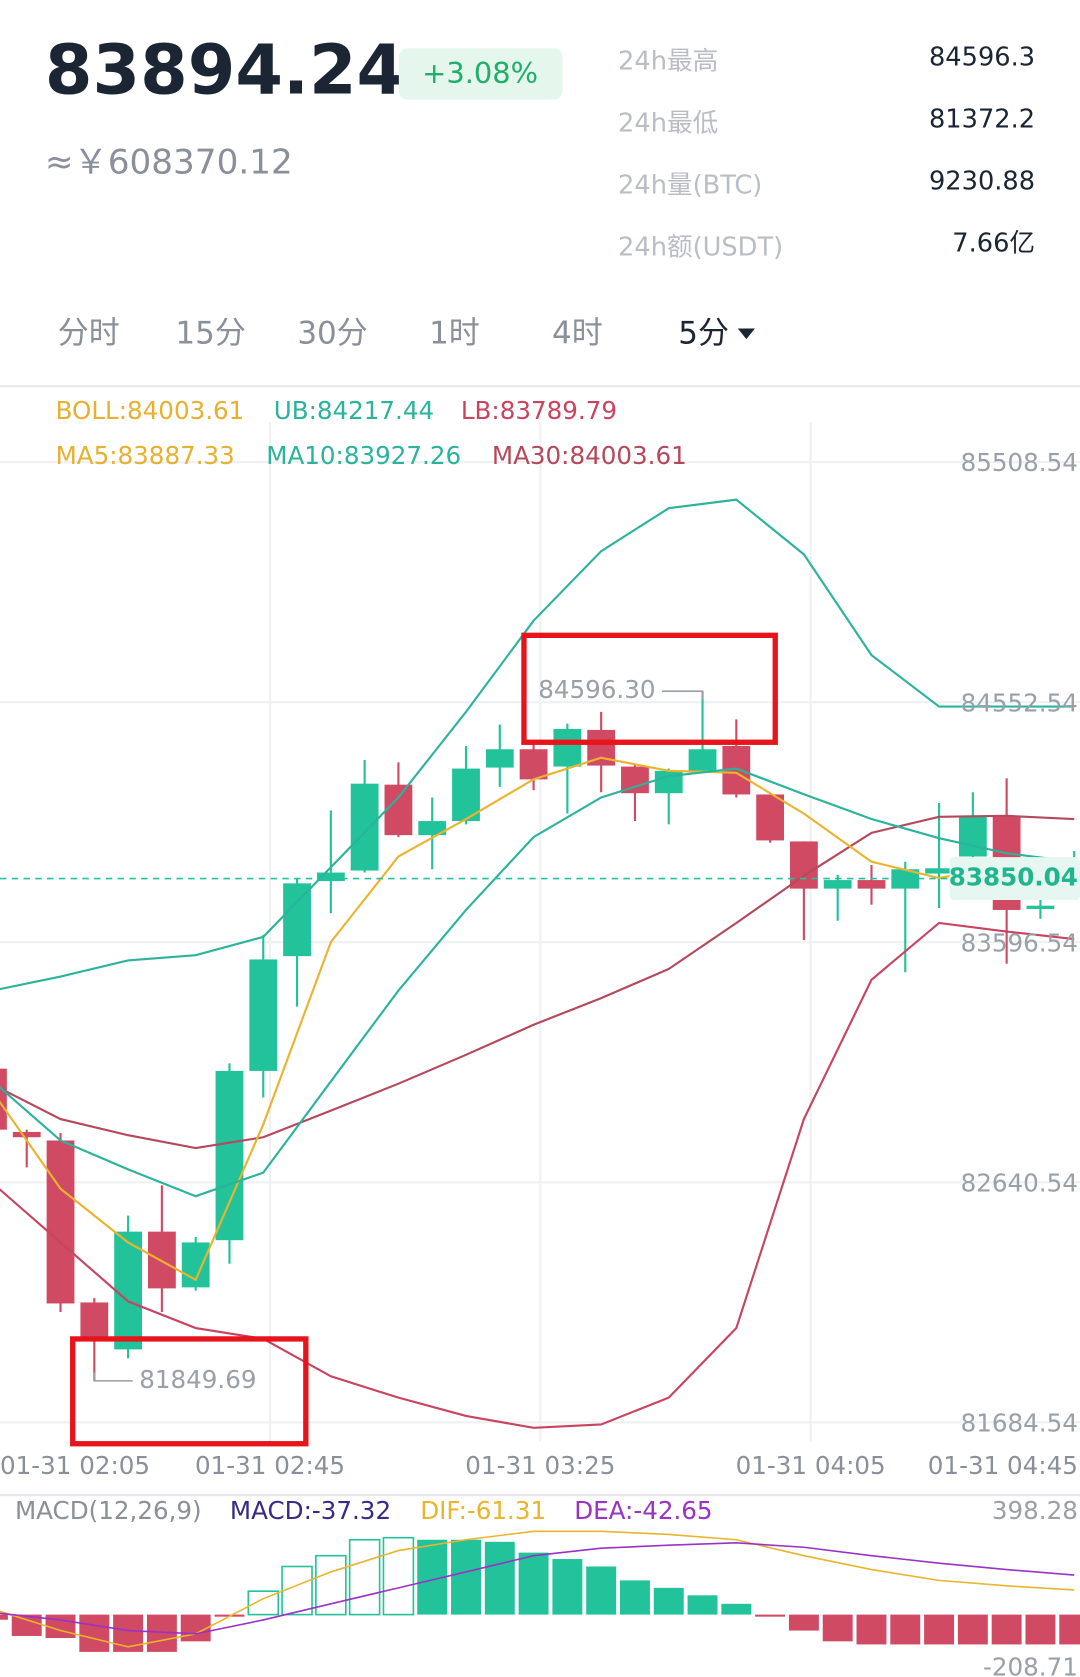  I want to click on x-tick-label: 01-31 03:25, so click(540, 1465).